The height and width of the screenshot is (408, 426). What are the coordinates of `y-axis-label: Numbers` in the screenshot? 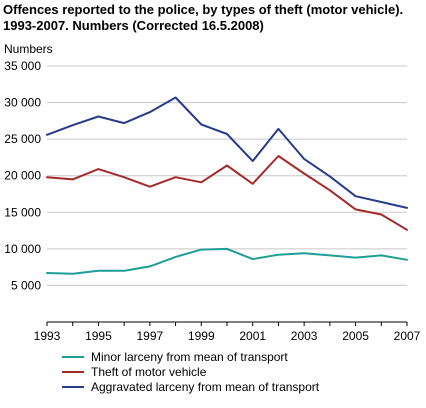 It's located at (28, 49).